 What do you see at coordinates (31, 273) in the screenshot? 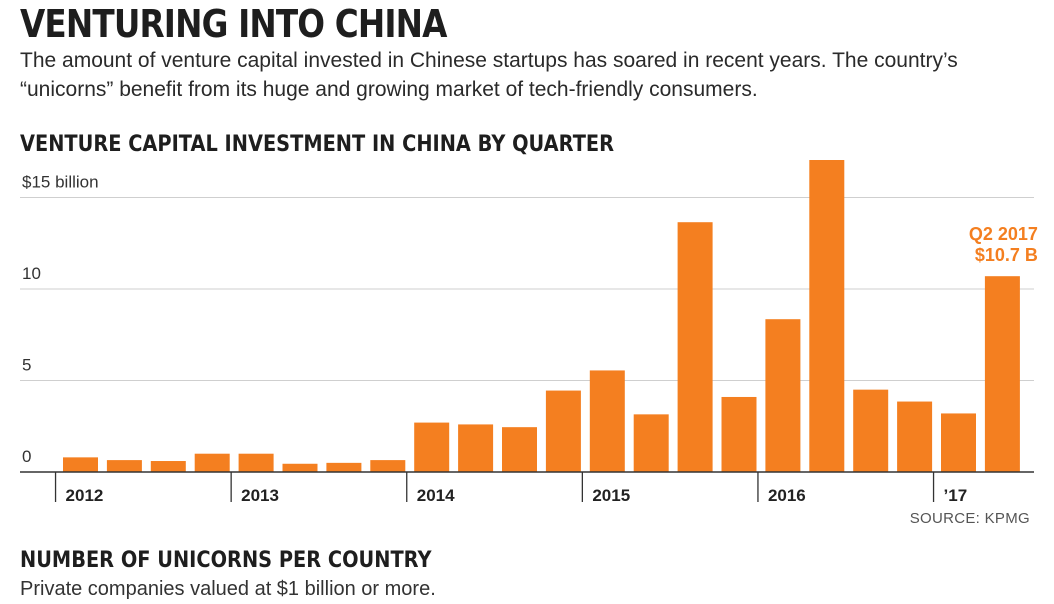
I see `y-tick-label: 10` at bounding box center [31, 273].